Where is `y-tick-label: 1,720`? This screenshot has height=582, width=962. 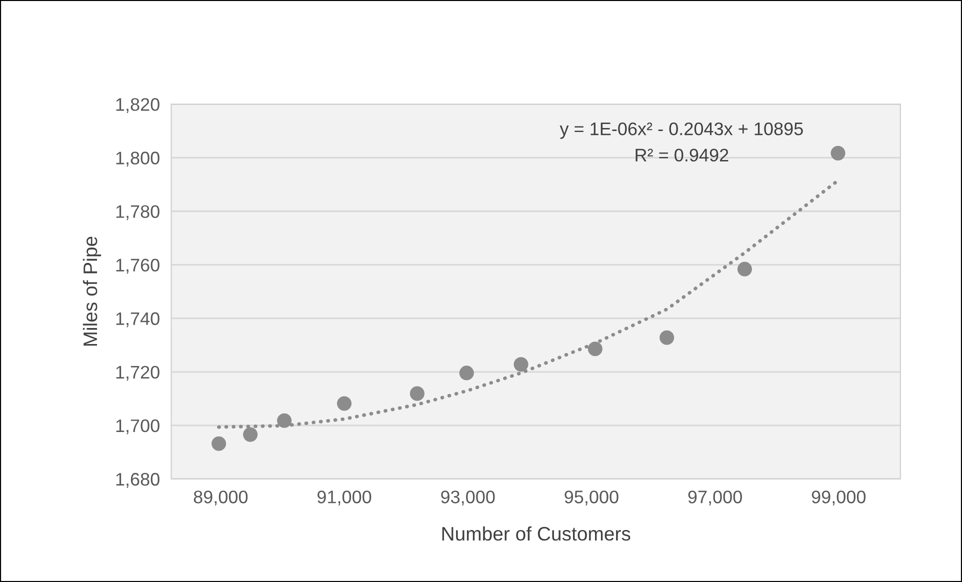 y-tick-label: 1,720 is located at coordinates (138, 373).